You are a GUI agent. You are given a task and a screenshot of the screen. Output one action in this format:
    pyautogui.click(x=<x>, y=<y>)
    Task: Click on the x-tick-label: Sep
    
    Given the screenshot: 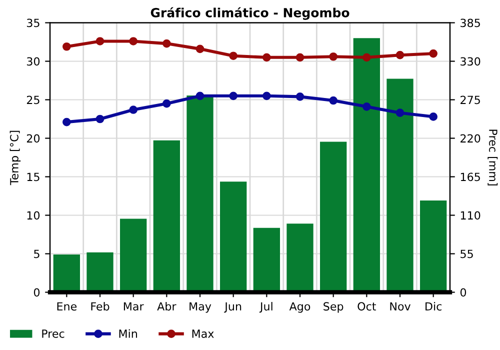 What is the action you would take?
    pyautogui.click(x=334, y=307)
    